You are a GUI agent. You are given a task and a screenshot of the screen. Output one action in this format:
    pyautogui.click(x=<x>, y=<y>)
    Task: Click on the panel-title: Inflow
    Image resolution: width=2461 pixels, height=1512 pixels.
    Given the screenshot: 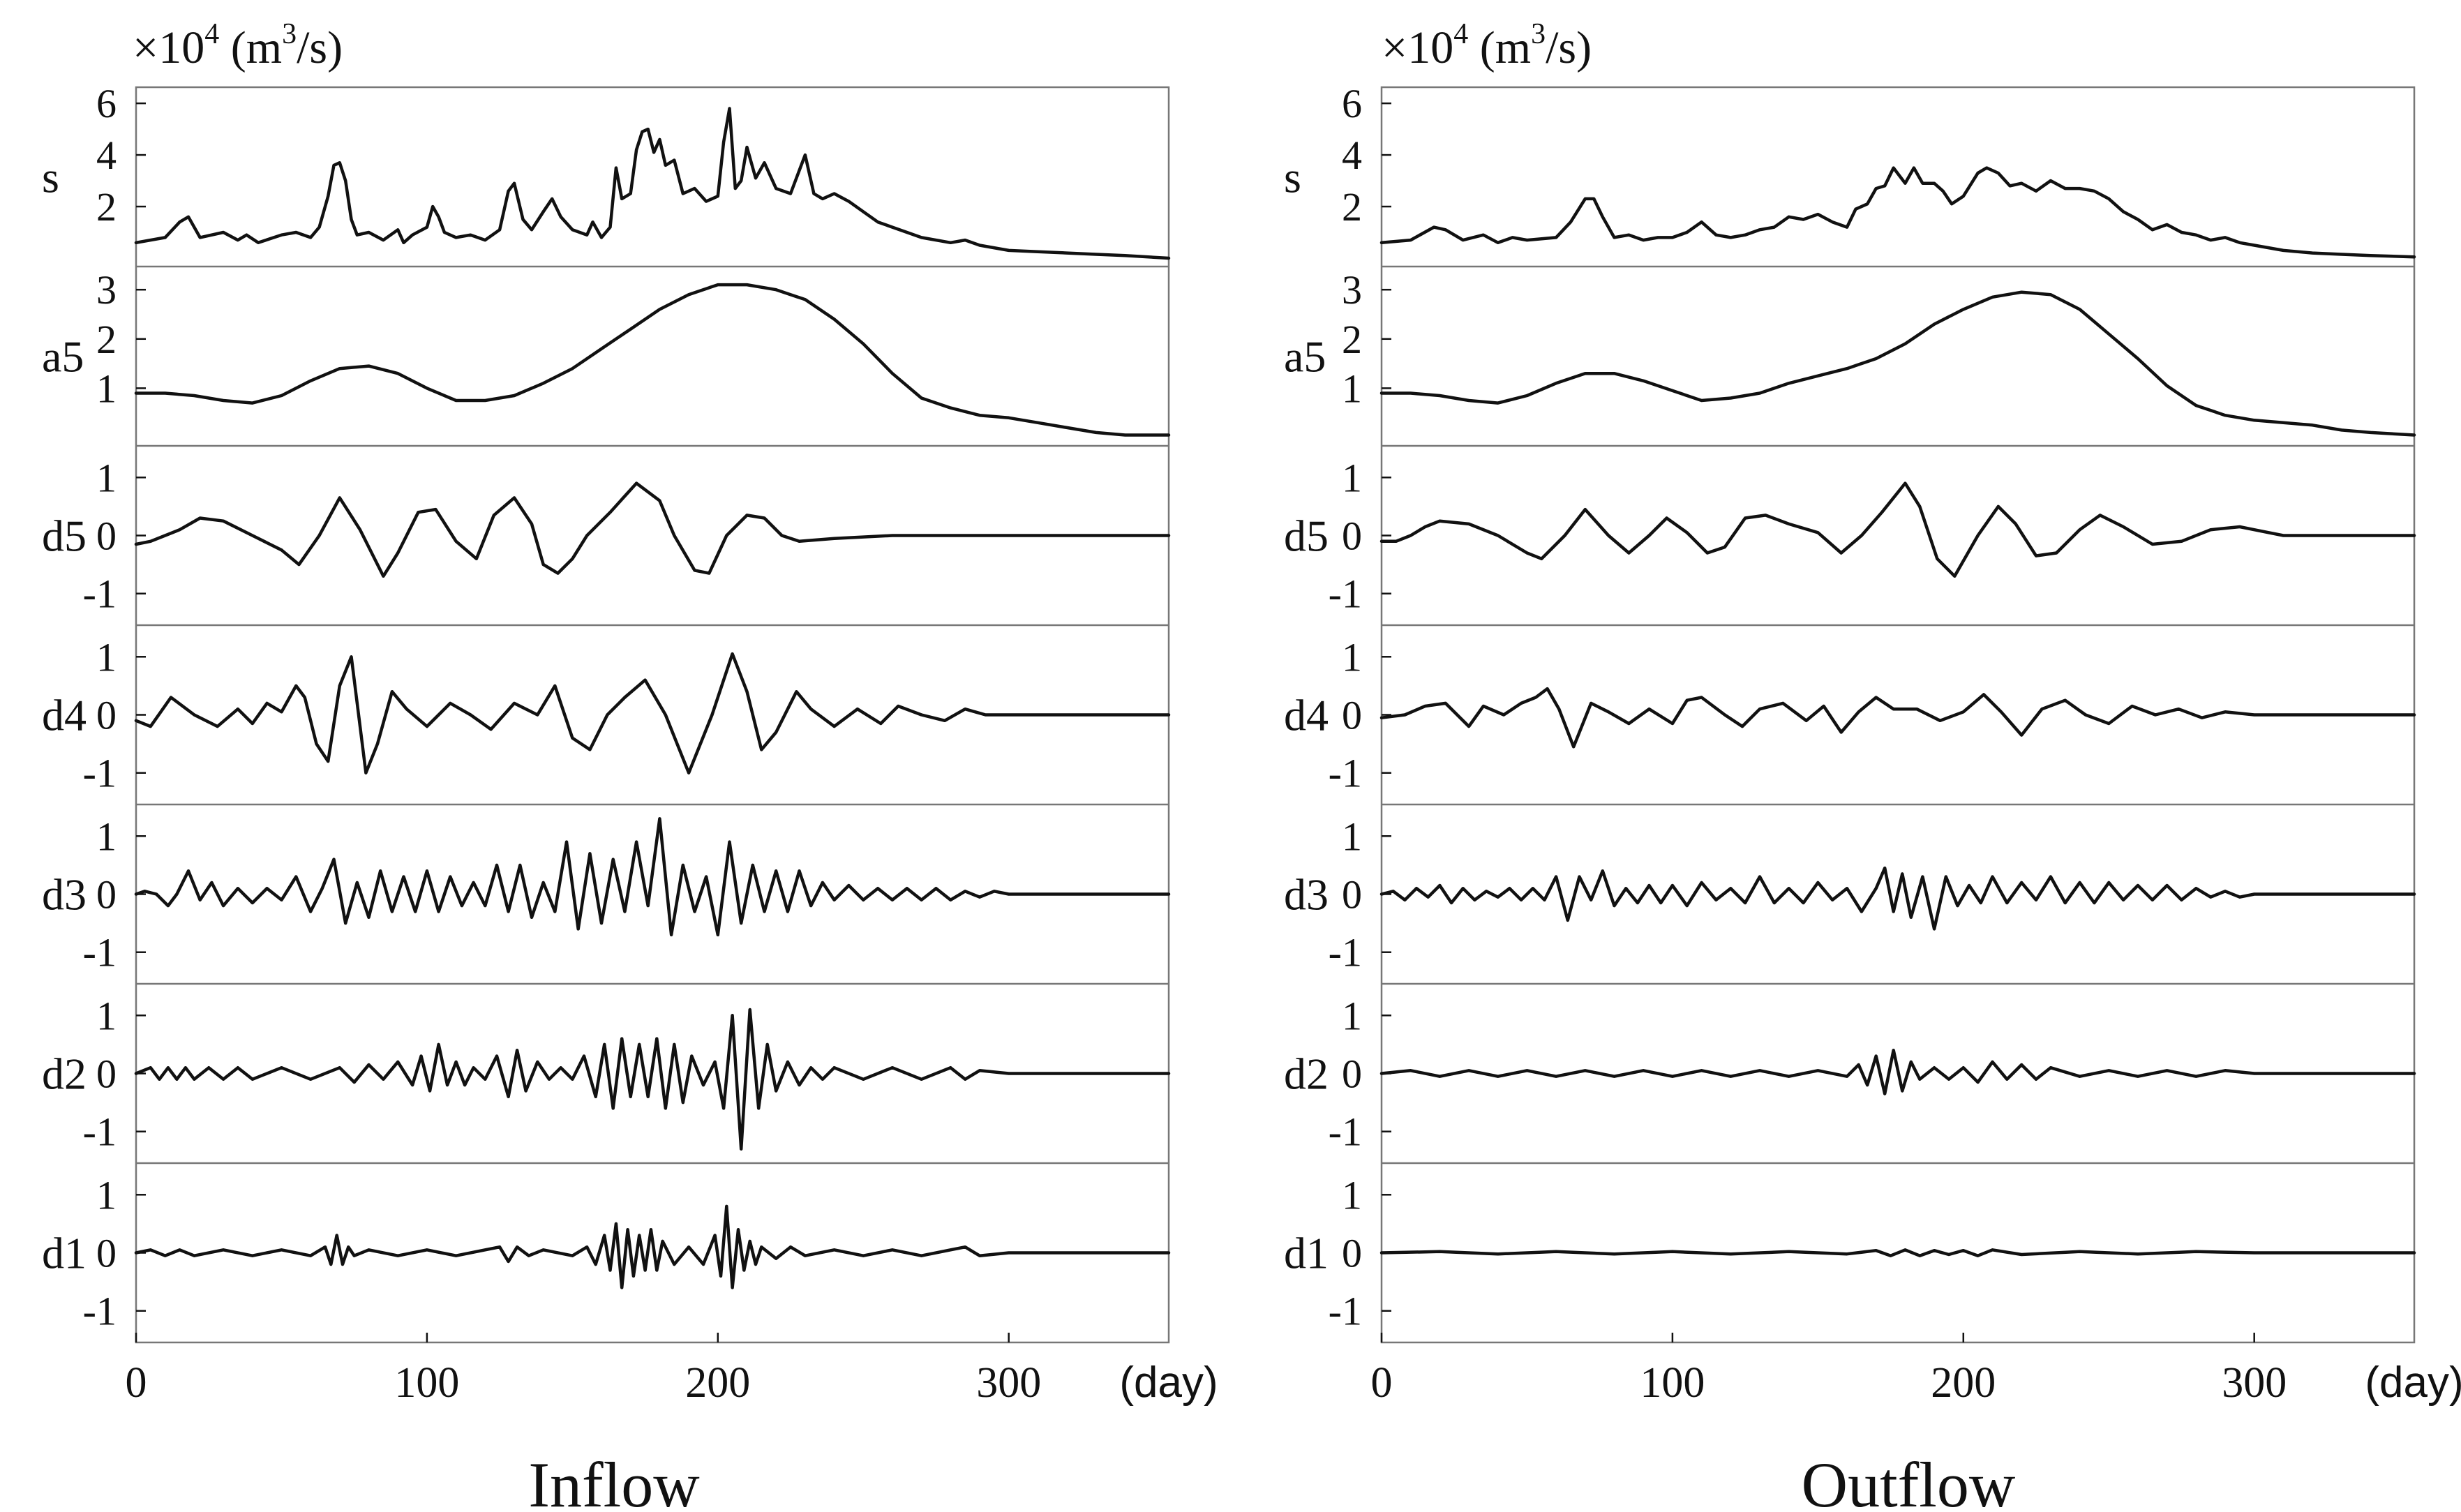 What is the action you would take?
    pyautogui.click(x=614, y=1480)
    